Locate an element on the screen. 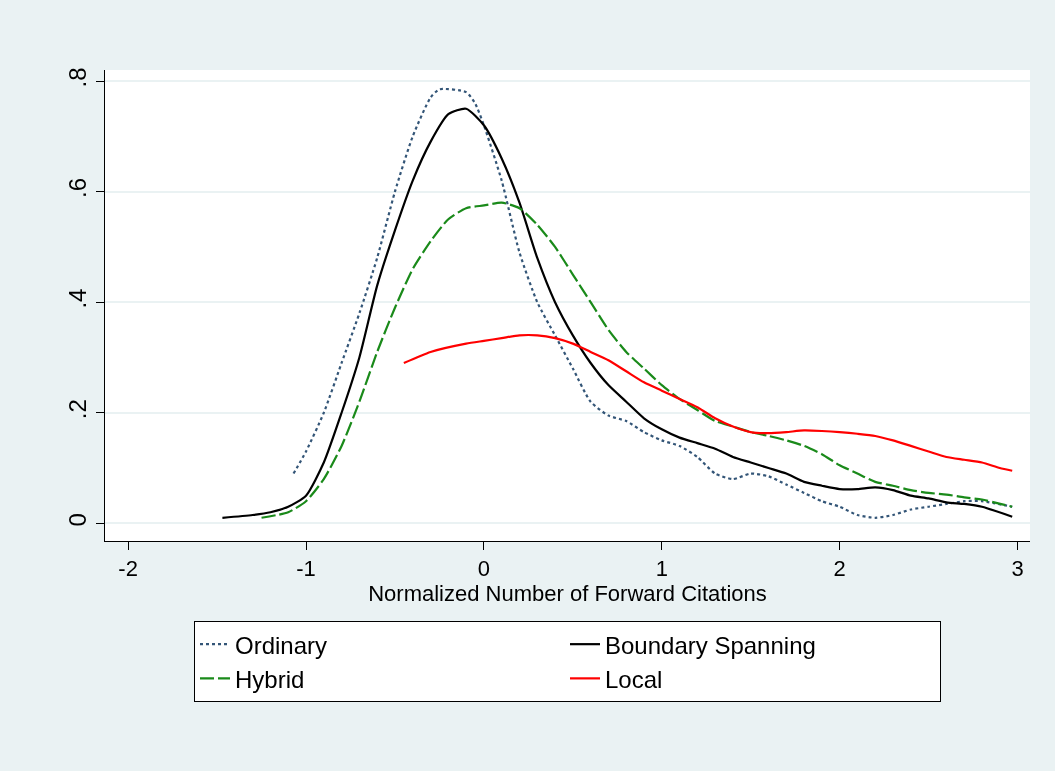  x-axis-title: Normalized Number of Forward Citations is located at coordinates (567, 594).